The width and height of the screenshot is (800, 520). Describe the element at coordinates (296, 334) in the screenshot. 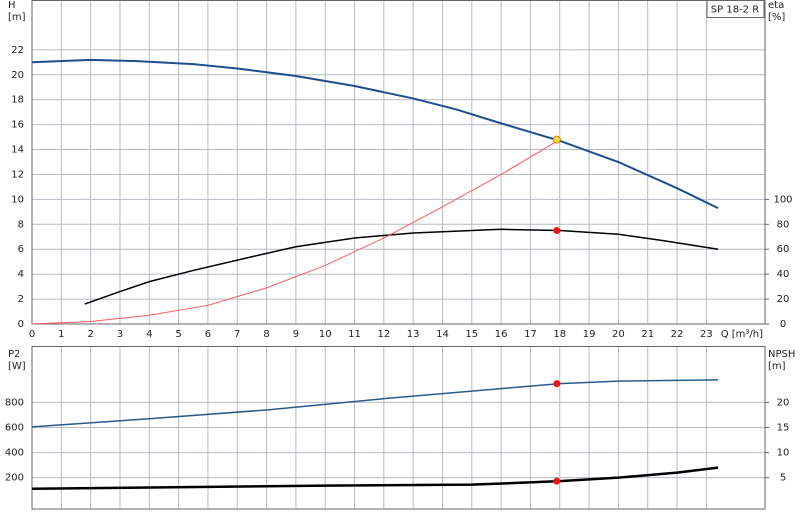

I see `x-tick-label: 9` at that location.